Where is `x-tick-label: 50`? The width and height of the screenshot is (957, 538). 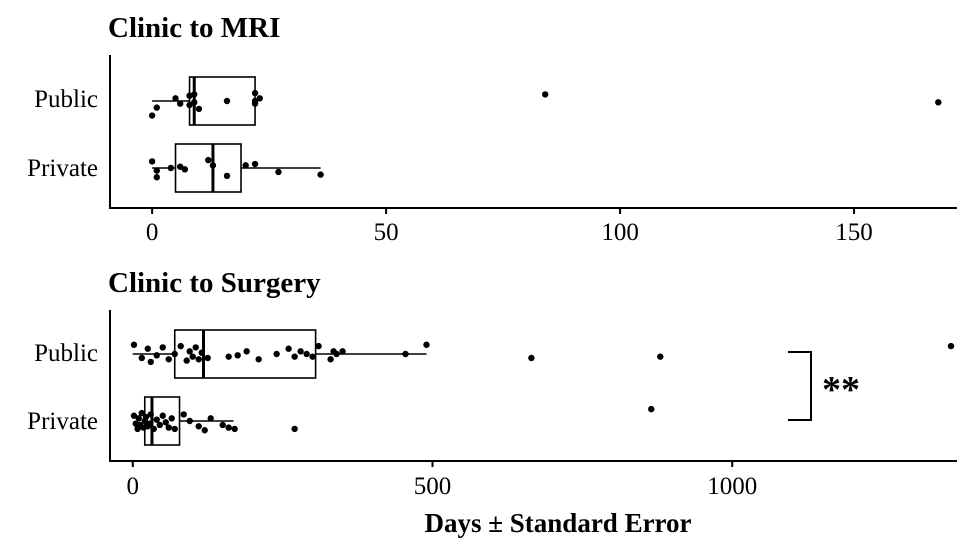
x-tick-label: 50 is located at coordinates (386, 232).